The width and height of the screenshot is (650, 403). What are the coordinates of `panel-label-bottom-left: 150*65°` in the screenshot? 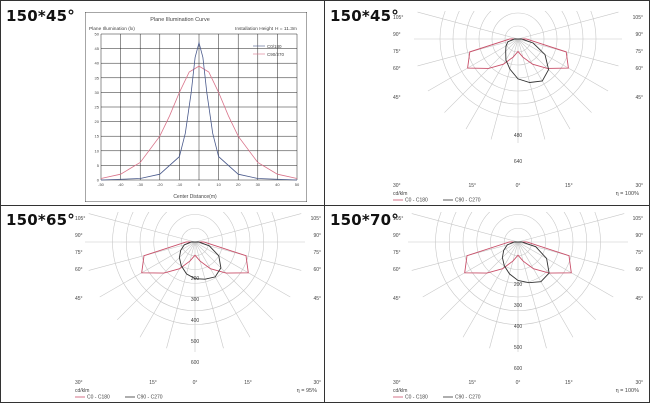 It's located at (40, 220).